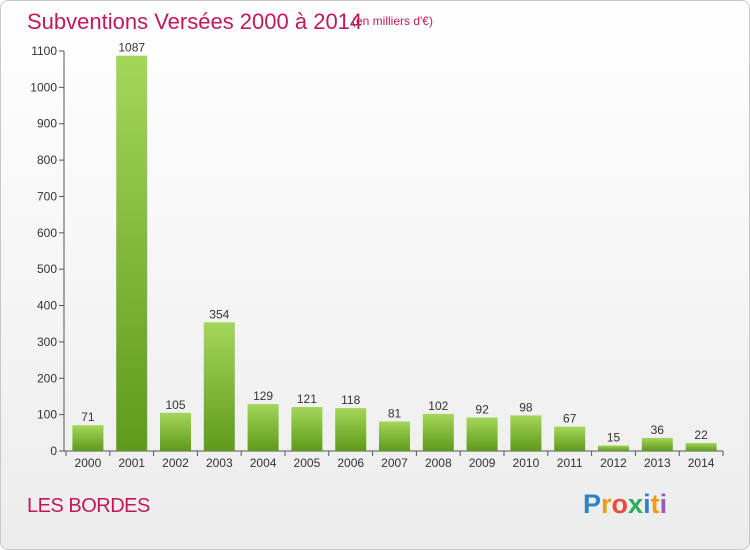 This screenshot has width=750, height=550. What do you see at coordinates (47, 233) in the screenshot?
I see `y-tick-label: 600` at bounding box center [47, 233].